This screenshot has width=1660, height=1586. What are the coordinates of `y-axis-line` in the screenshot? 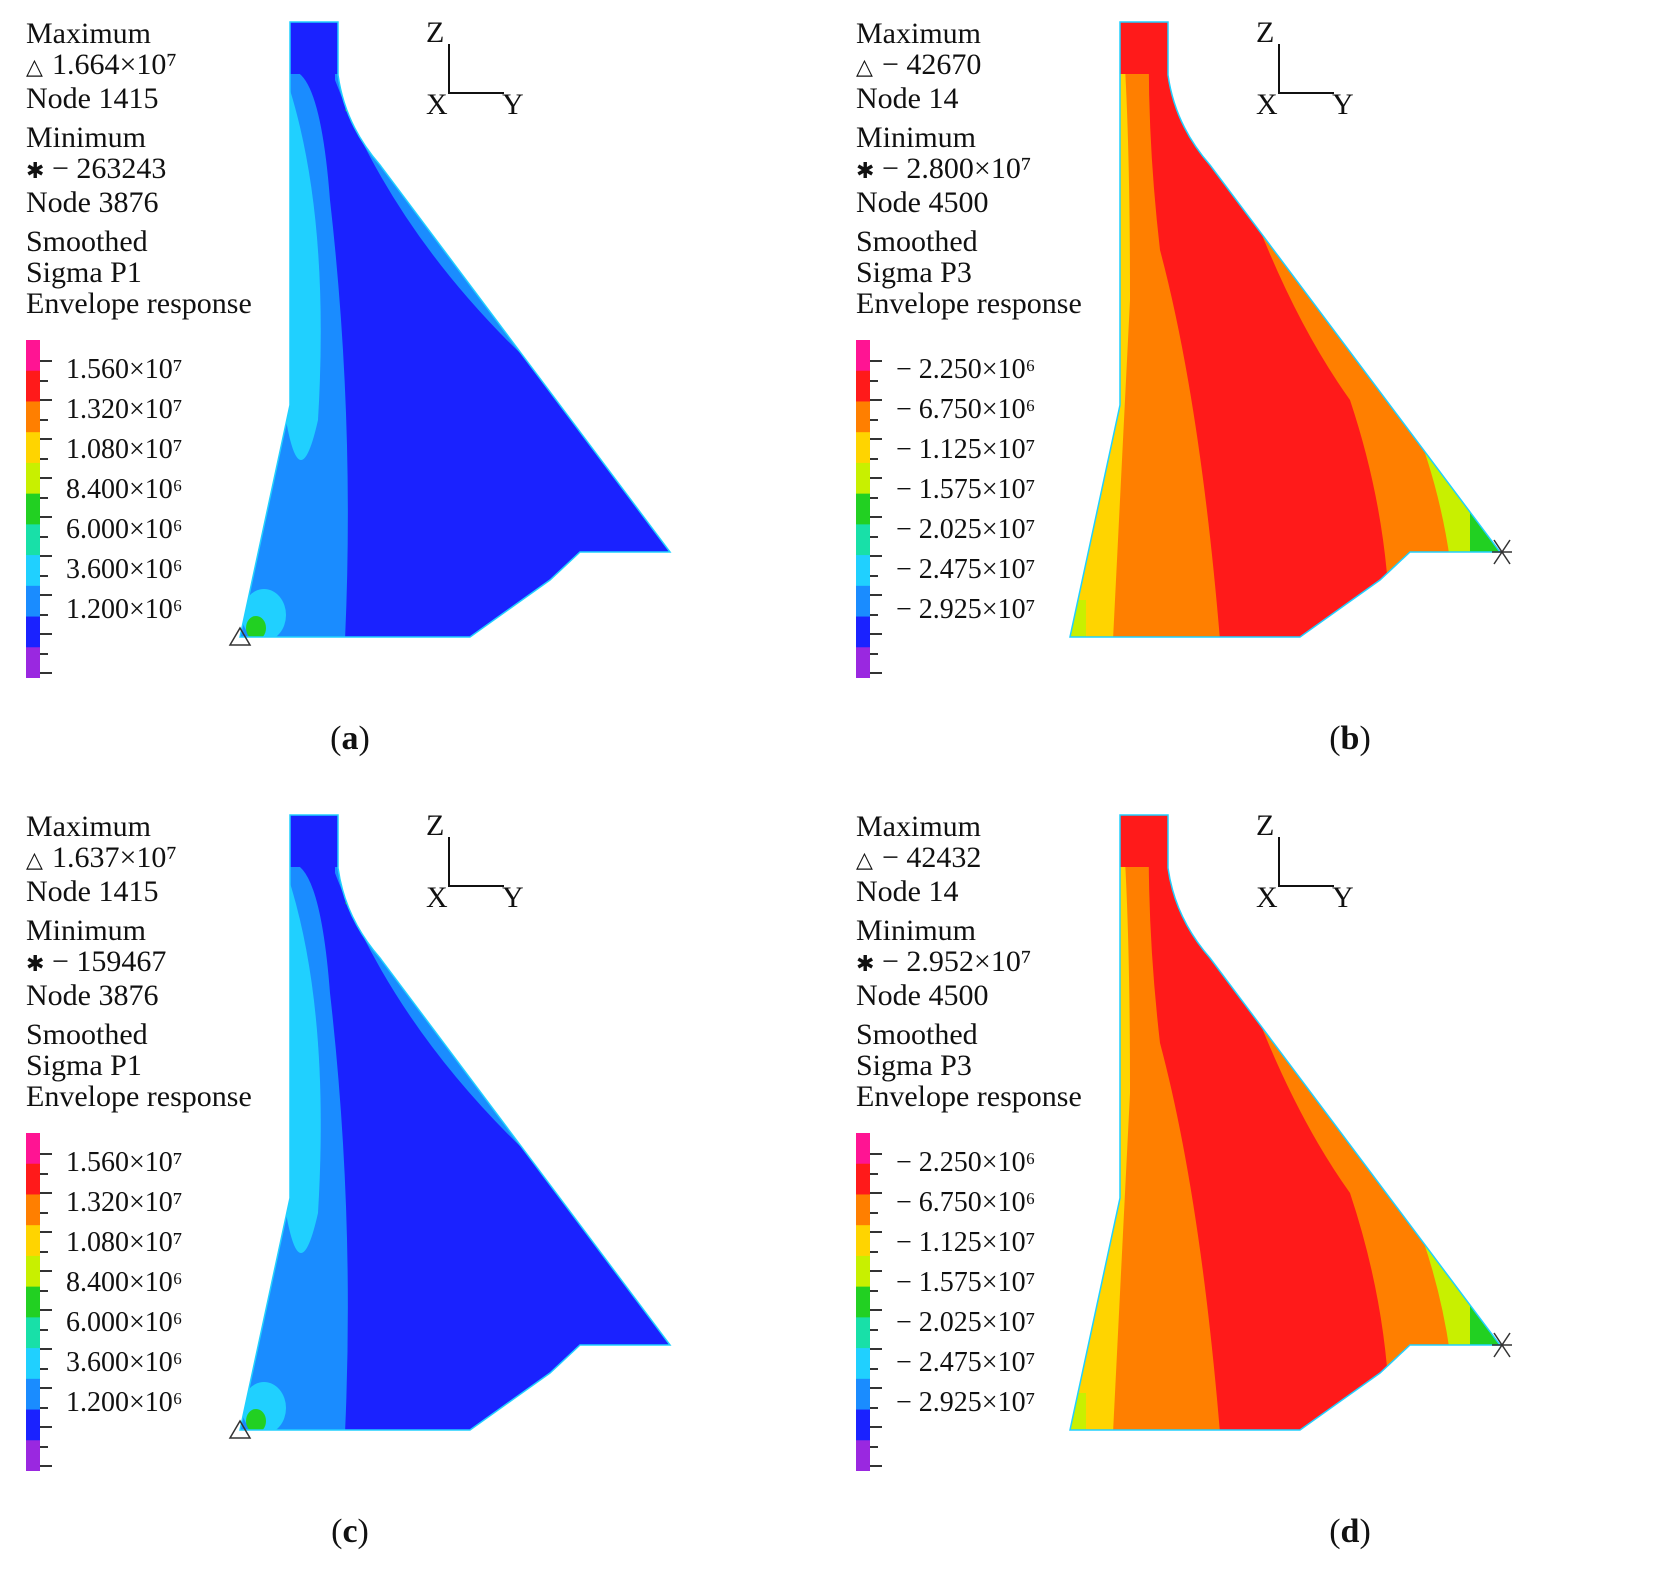 It's located at (476, 93).